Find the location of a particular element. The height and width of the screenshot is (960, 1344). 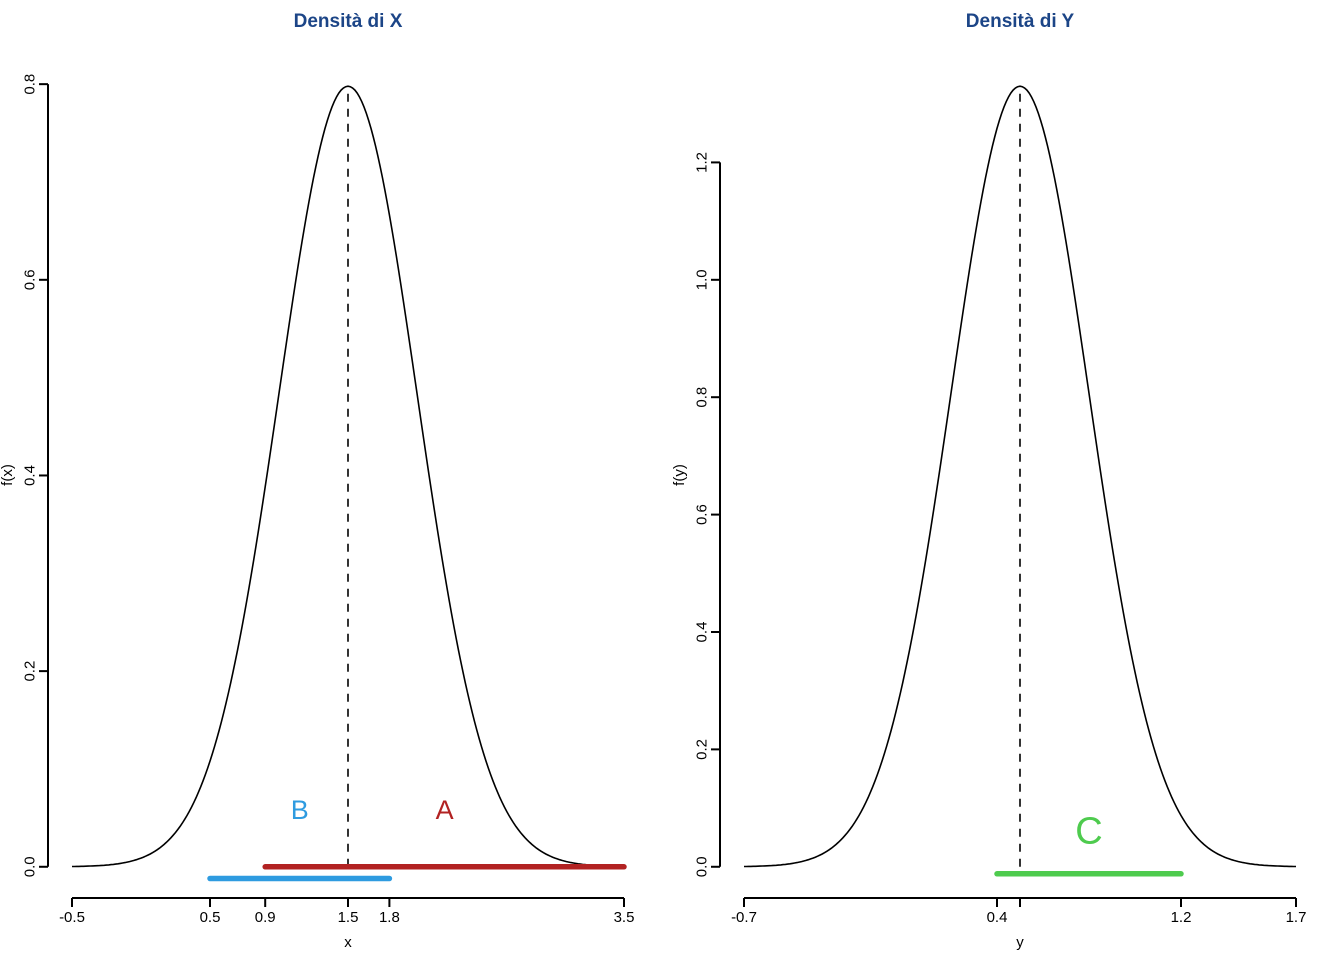

right-y-axis-label: f(y) is located at coordinates (679, 475).